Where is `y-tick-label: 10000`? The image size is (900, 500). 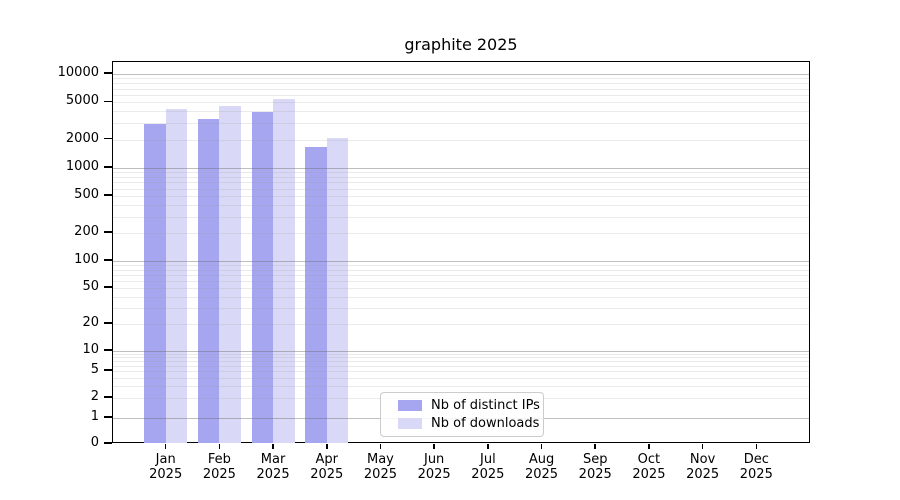 y-tick-label: 10000 is located at coordinates (78, 72).